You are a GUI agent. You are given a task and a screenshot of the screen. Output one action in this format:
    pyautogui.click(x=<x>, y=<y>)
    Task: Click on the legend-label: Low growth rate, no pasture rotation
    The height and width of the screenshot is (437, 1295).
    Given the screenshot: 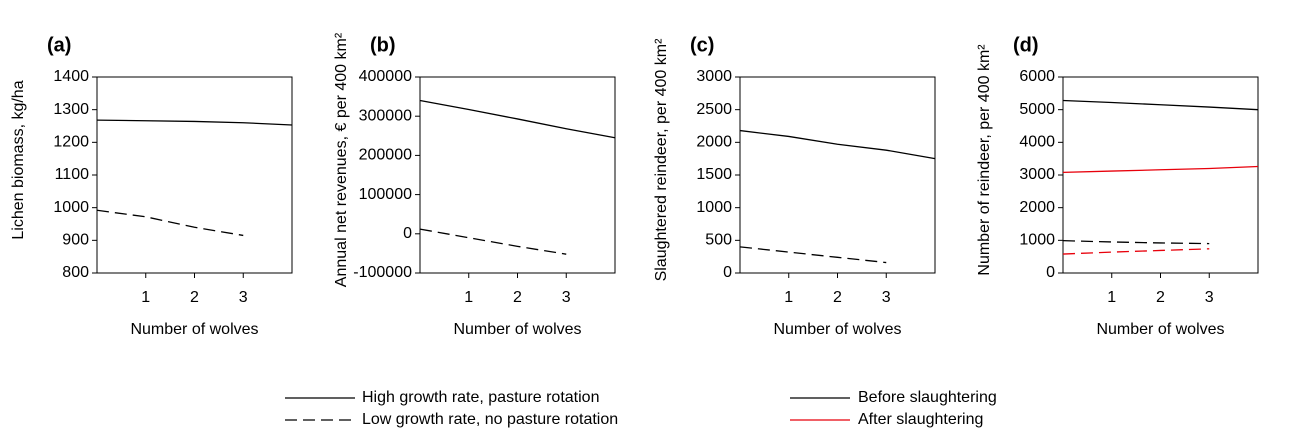 What is the action you would take?
    pyautogui.click(x=490, y=419)
    